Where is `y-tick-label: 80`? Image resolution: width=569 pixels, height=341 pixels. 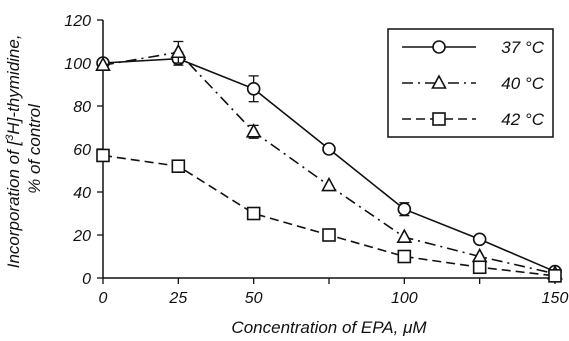
y-tick-label: 80 is located at coordinates (82, 107).